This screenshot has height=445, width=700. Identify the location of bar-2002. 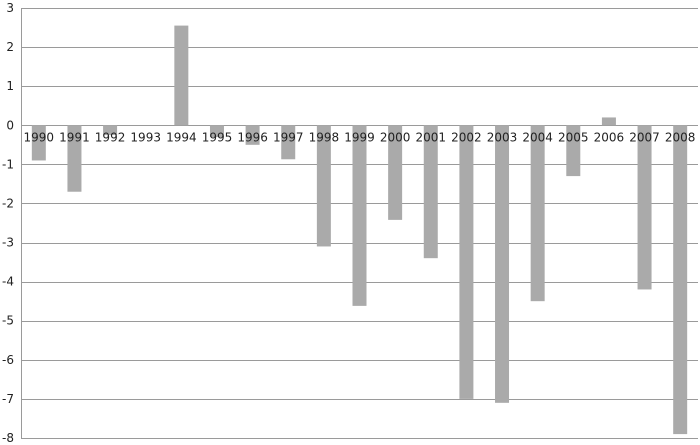
(466, 262).